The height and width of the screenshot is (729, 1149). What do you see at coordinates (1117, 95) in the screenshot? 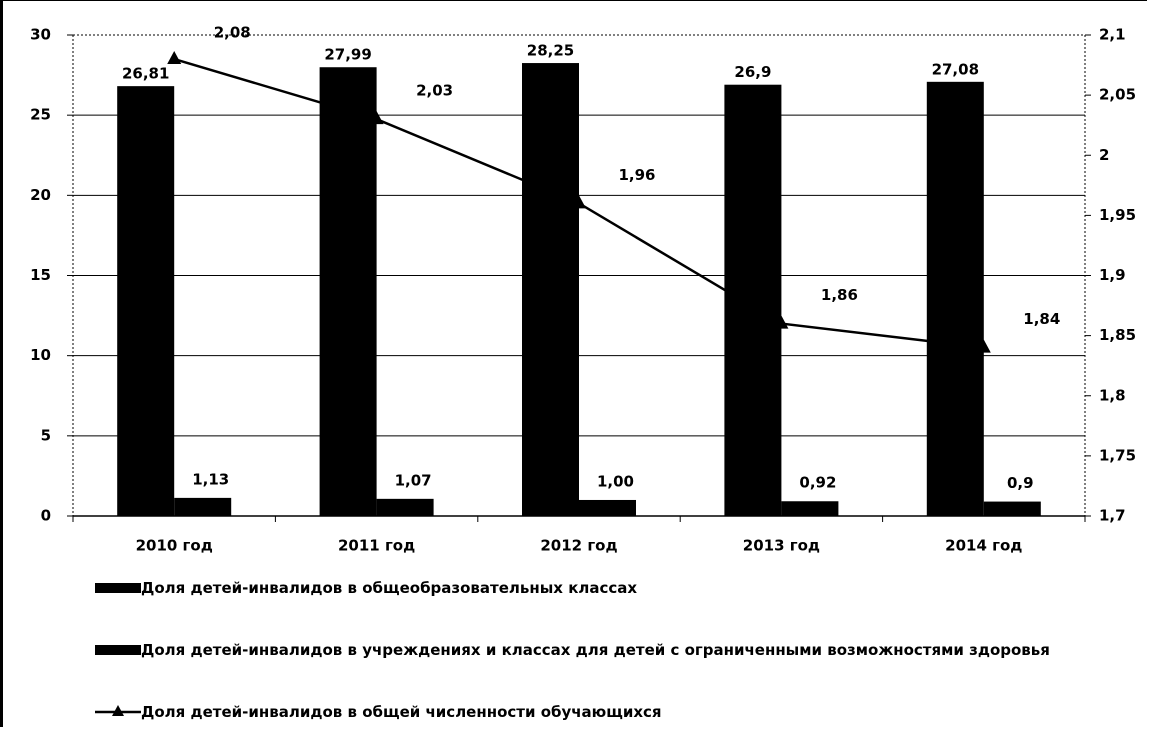
I see `y2-tick-label: 2,05` at bounding box center [1117, 95].